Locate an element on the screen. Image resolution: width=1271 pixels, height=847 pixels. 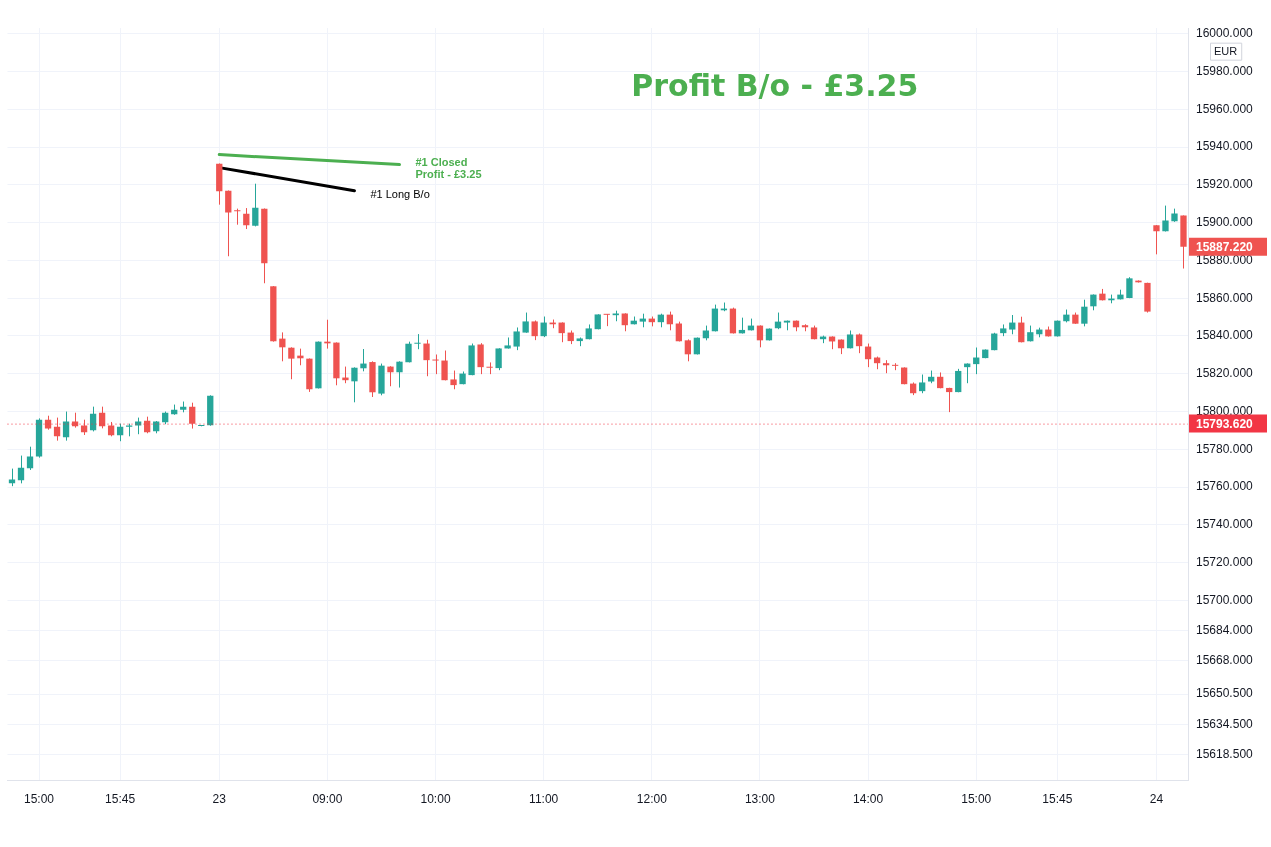
y-tick-label: 15960.000 is located at coordinates (1225, 108).